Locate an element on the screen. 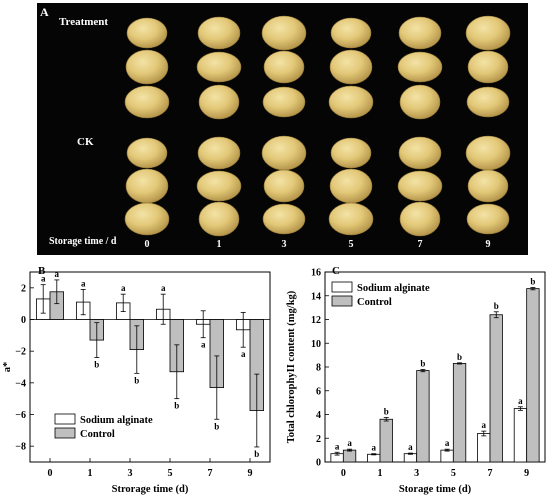 This screenshot has height=498, width=550. storage-day-label: 5 is located at coordinates (351, 244).